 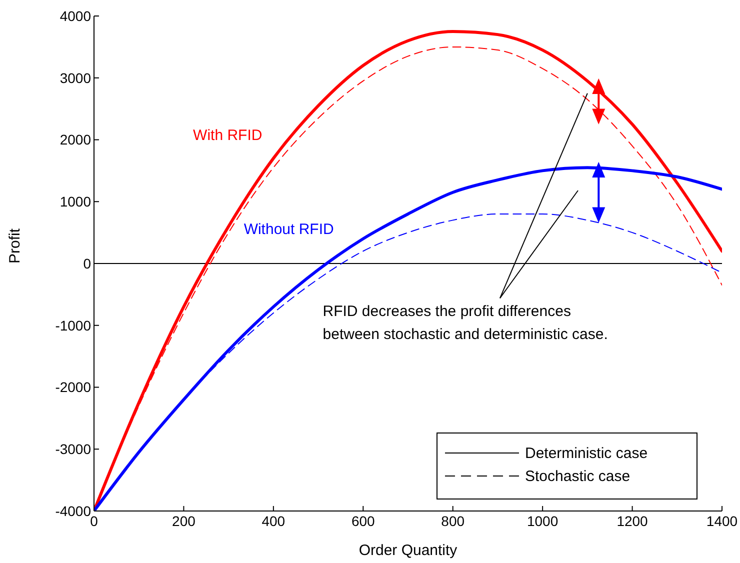 I want to click on y-tick-label: -1000, so click(x=73, y=325).